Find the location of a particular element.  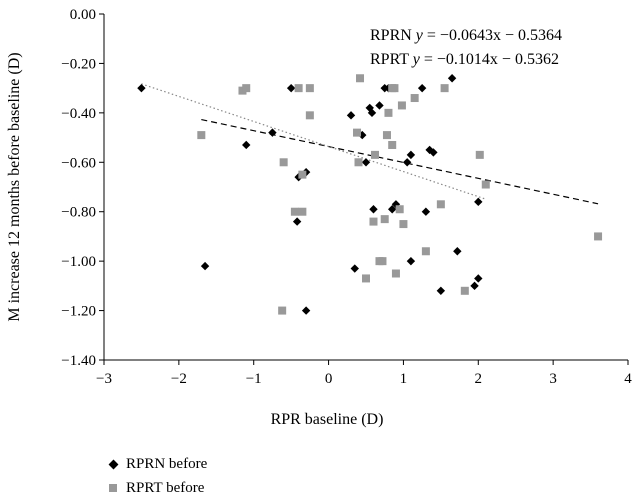

legend-item-rprt: RPRT before is located at coordinates (155, 488).